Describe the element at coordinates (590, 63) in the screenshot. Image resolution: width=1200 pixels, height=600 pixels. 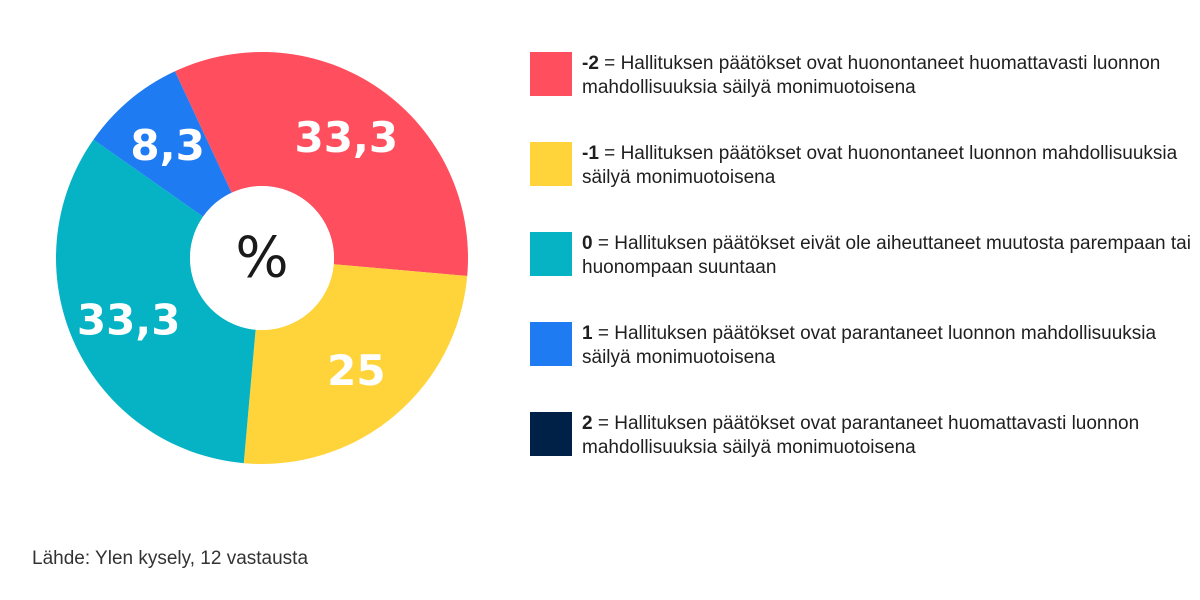
I see `legend-code: -2` at that location.